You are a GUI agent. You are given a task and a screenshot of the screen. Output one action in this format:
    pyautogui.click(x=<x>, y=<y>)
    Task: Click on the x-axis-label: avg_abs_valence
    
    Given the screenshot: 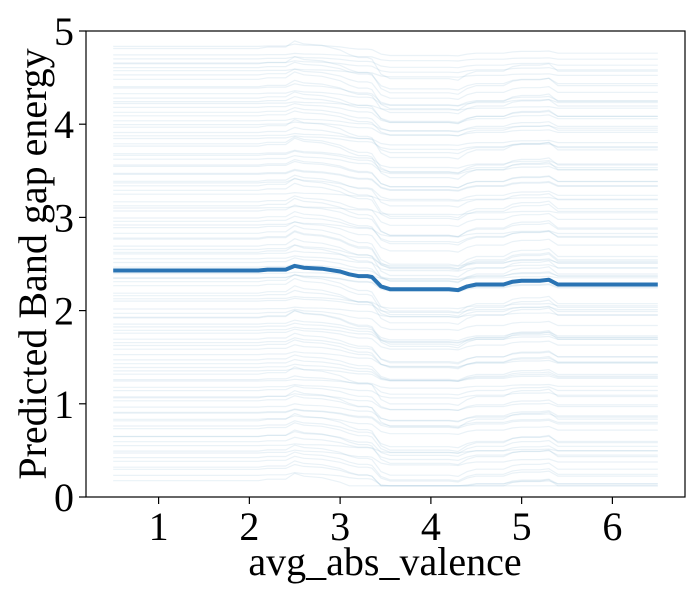 What is the action you would take?
    pyautogui.click(x=384, y=561)
    